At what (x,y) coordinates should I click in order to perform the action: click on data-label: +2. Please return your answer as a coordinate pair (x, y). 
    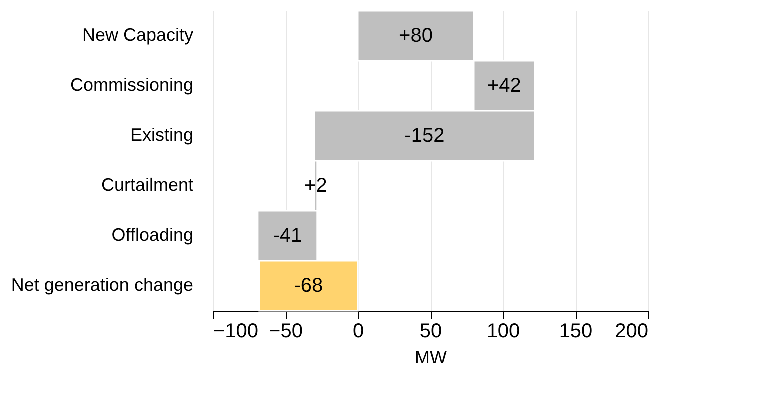
    Looking at the image, I should click on (316, 186).